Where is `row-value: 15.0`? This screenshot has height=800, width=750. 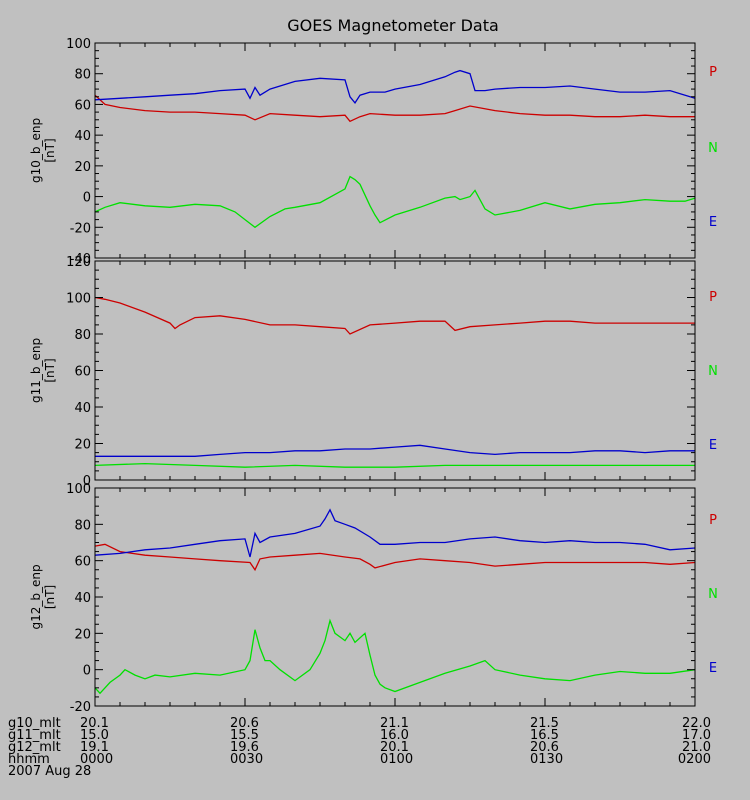 row-value: 15.0 is located at coordinates (94, 735).